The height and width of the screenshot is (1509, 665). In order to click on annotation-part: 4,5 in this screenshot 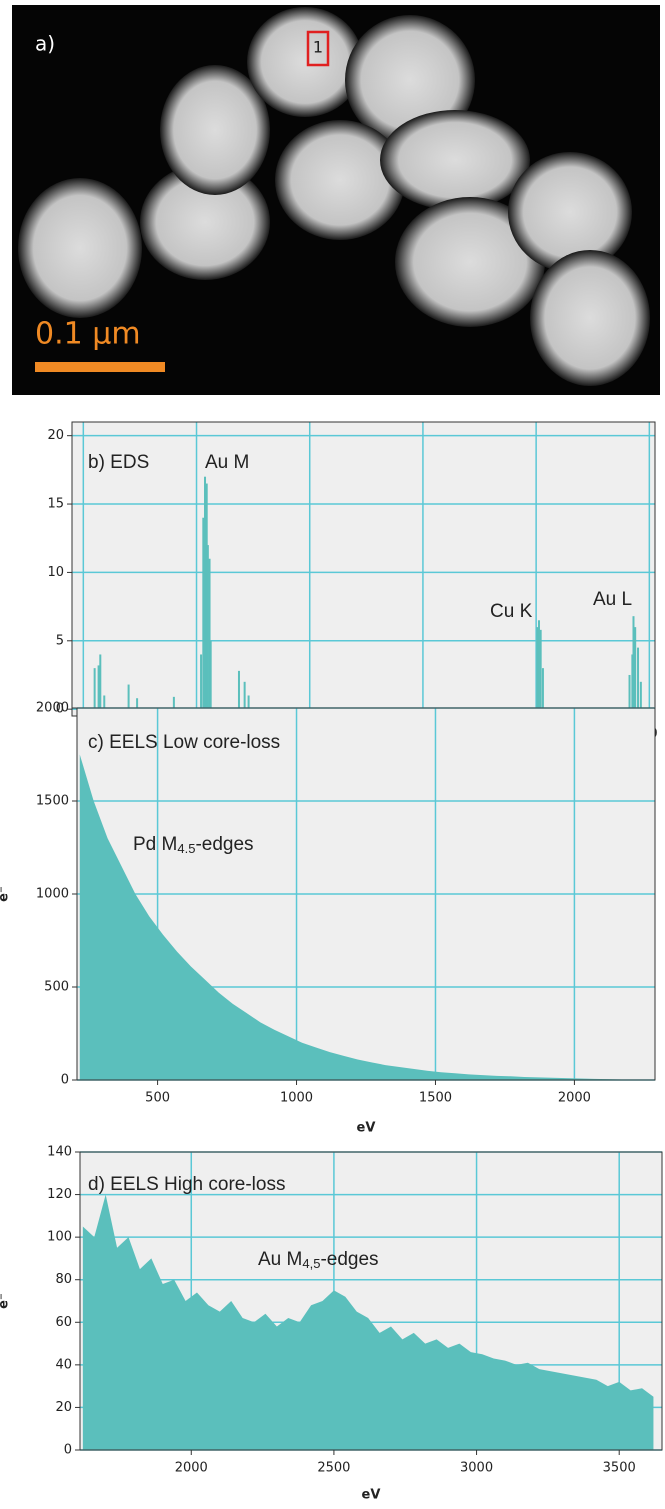, I will do `click(311, 1263)`.